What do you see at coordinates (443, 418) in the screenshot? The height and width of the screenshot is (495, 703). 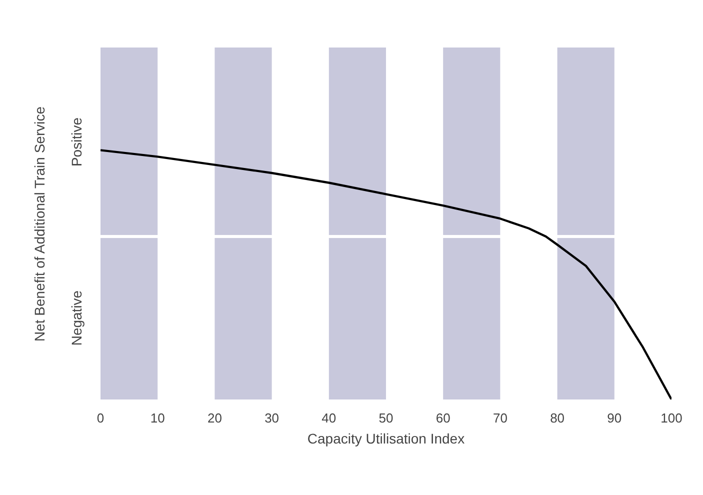 I see `x-tick-label: 60` at bounding box center [443, 418].